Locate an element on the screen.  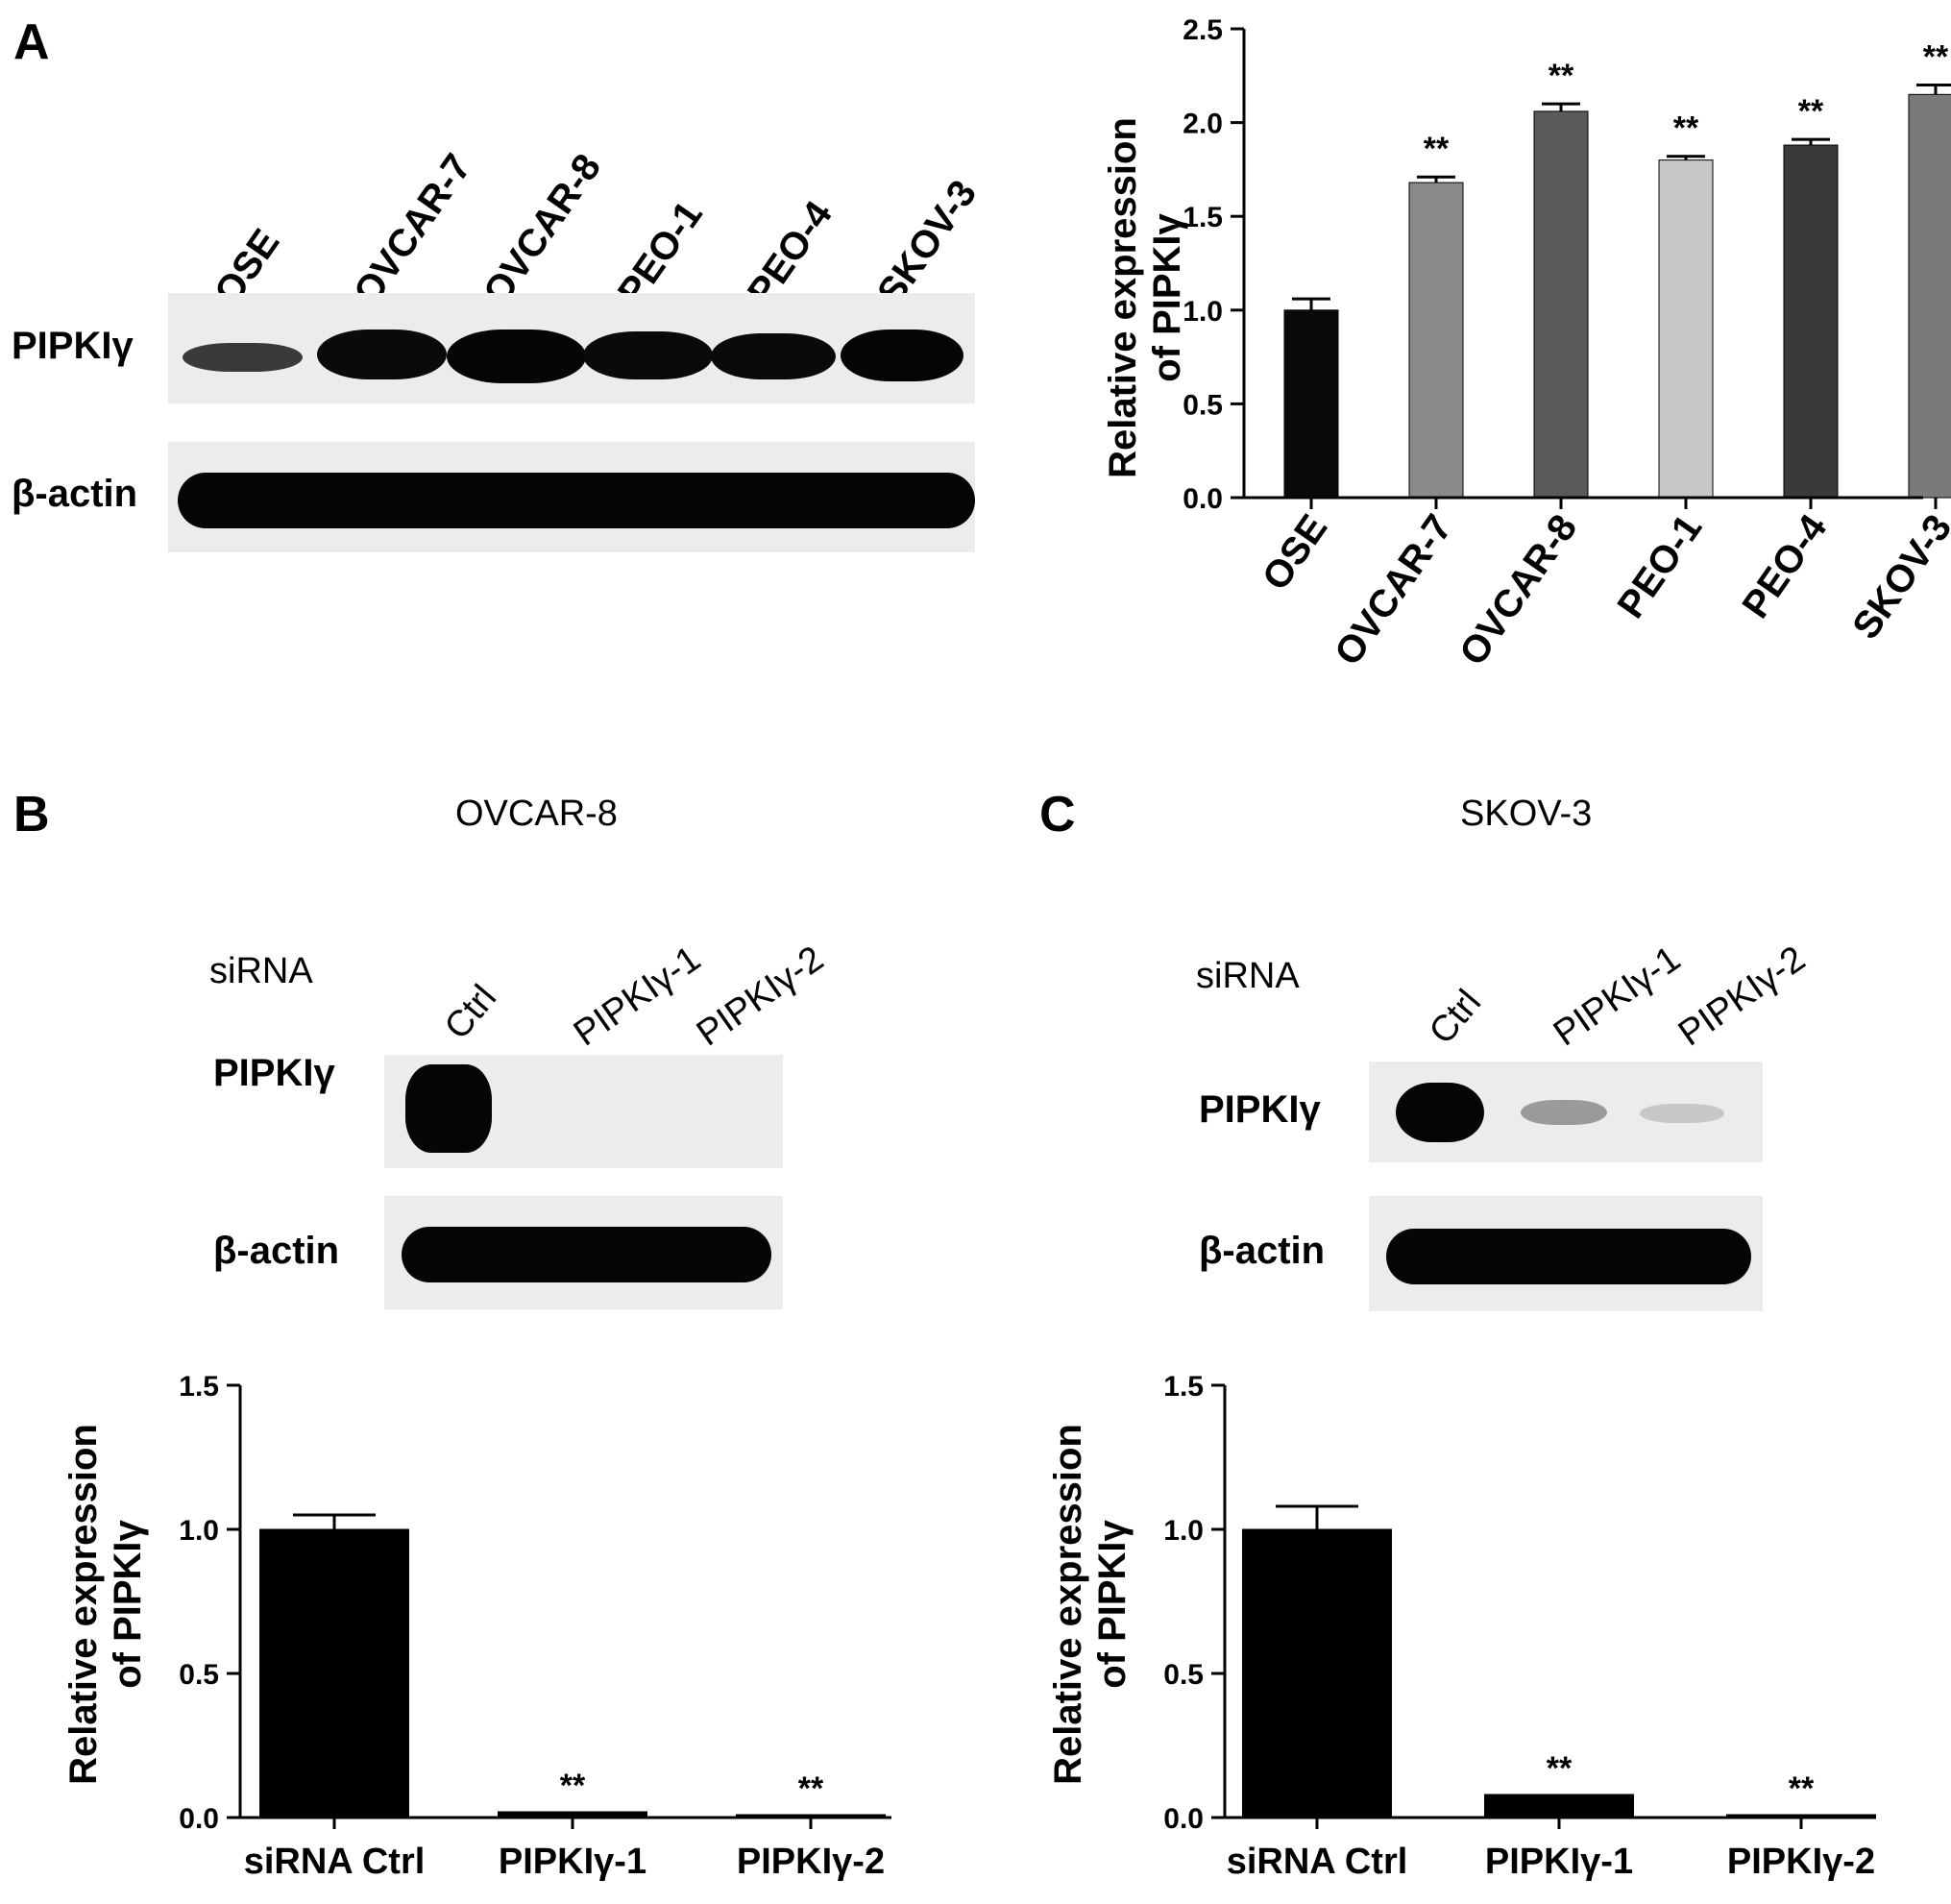
x-tick-label: PEO-1 is located at coordinates (1660, 566).